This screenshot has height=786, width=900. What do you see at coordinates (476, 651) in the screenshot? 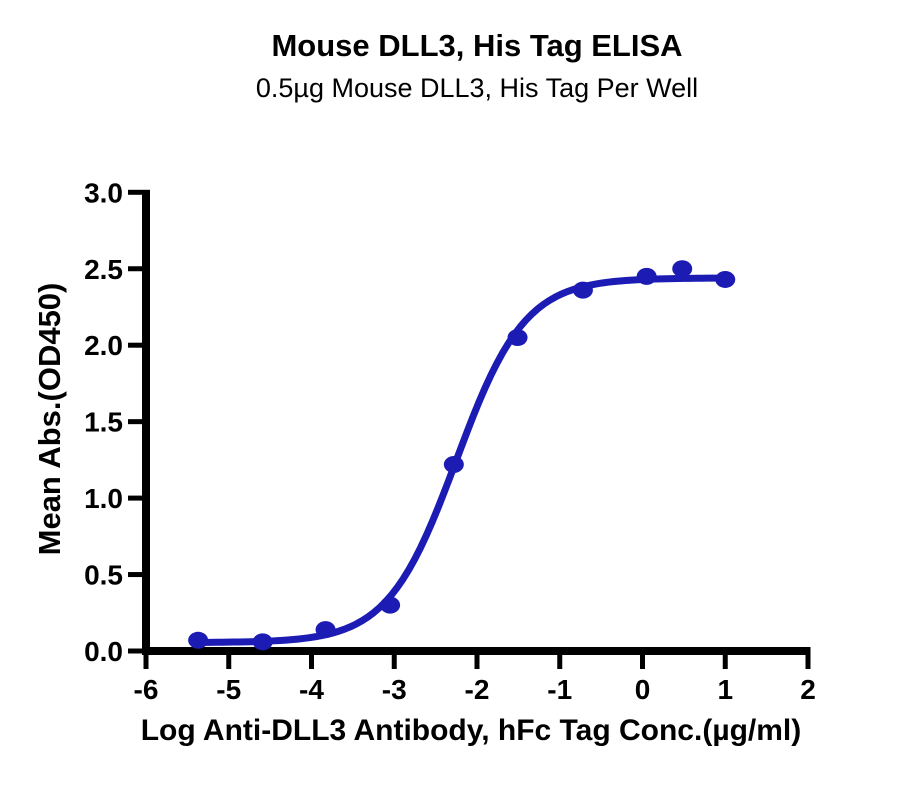
I see `x-axis-line` at bounding box center [476, 651].